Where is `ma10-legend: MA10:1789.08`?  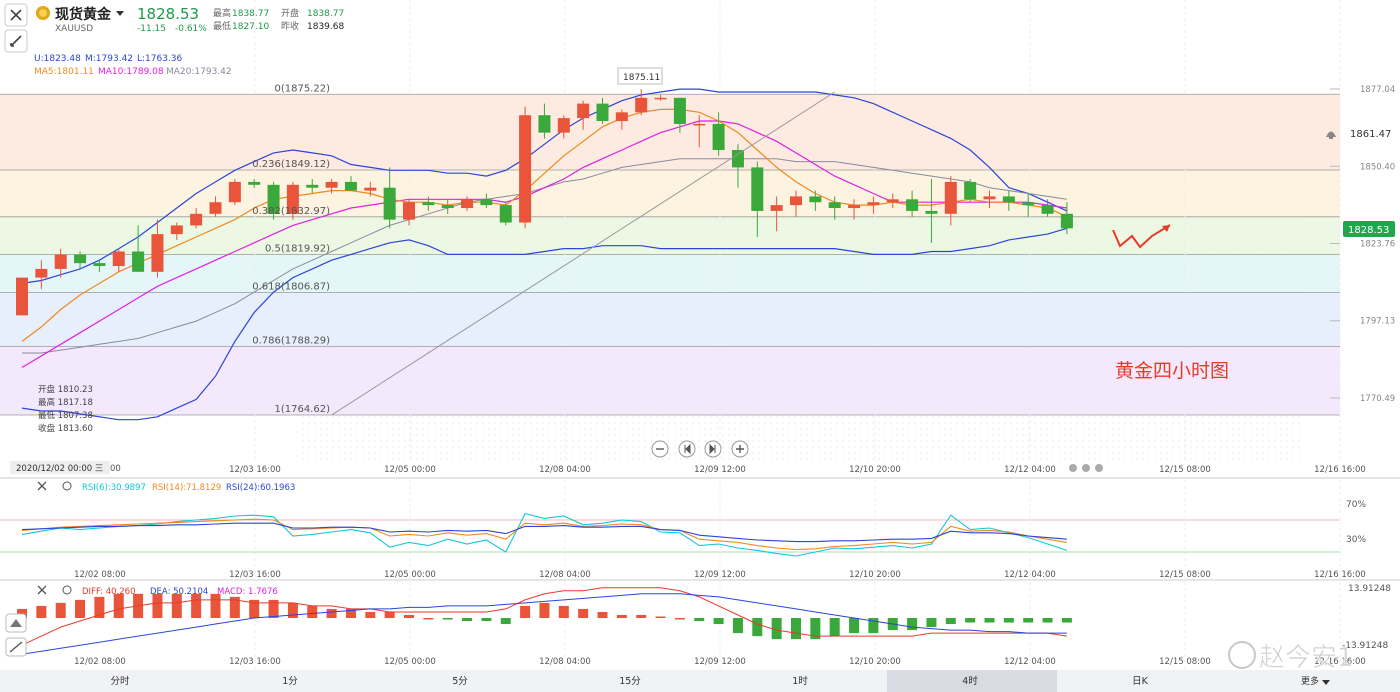
ma10-legend: MA10:1789.08 is located at coordinates (131, 72).